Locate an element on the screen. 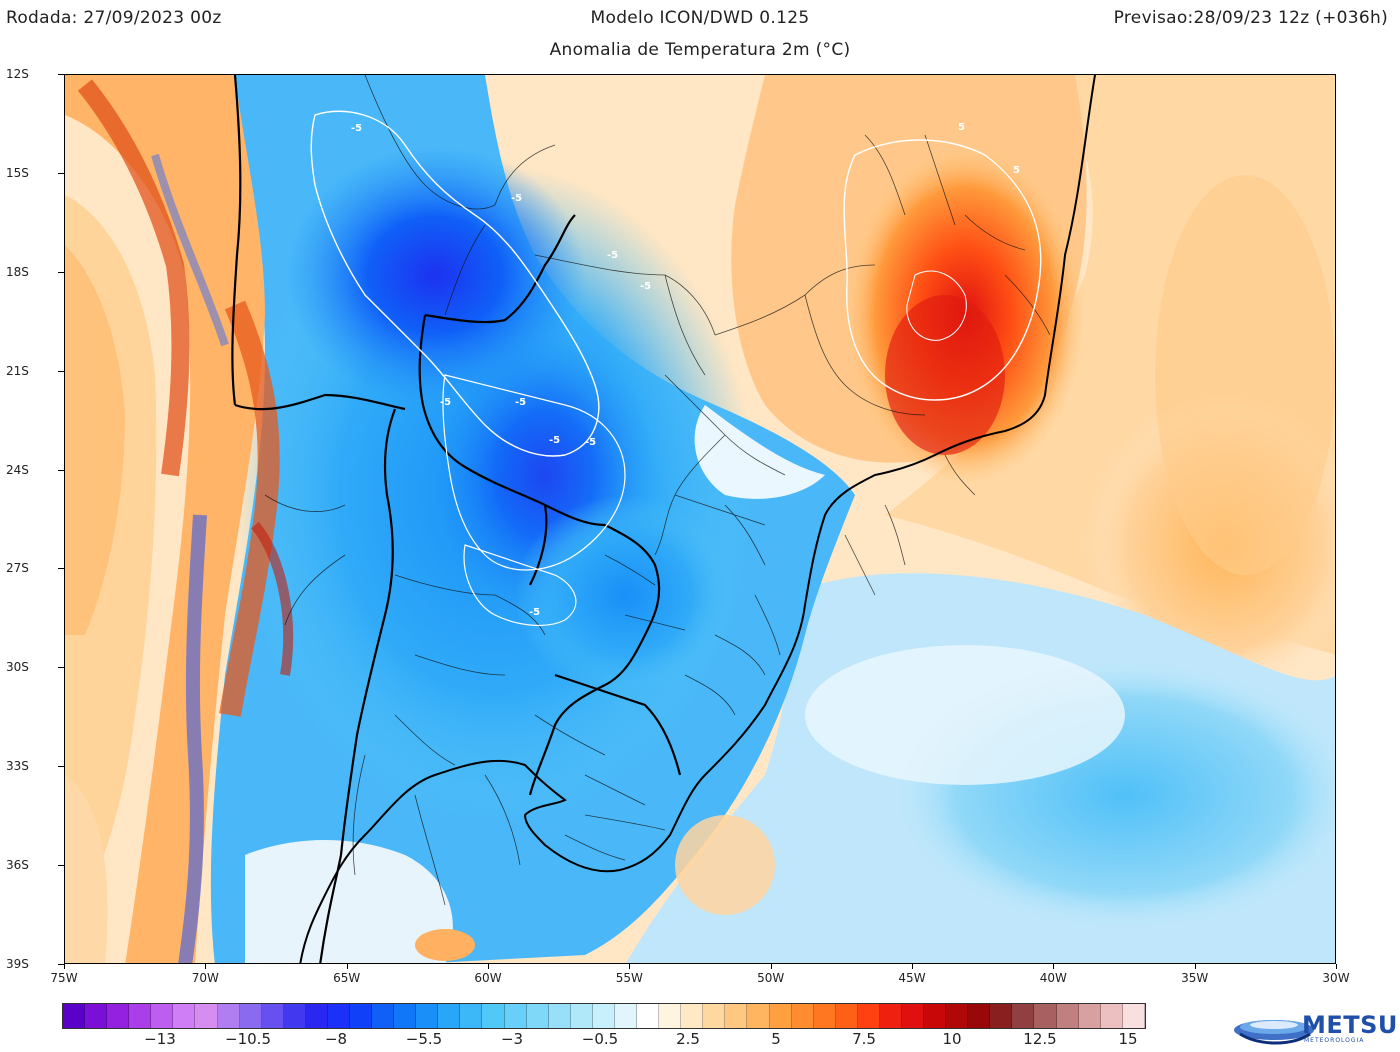 The width and height of the screenshot is (1400, 1052). bolivia-cold-core is located at coordinates (435, 275).